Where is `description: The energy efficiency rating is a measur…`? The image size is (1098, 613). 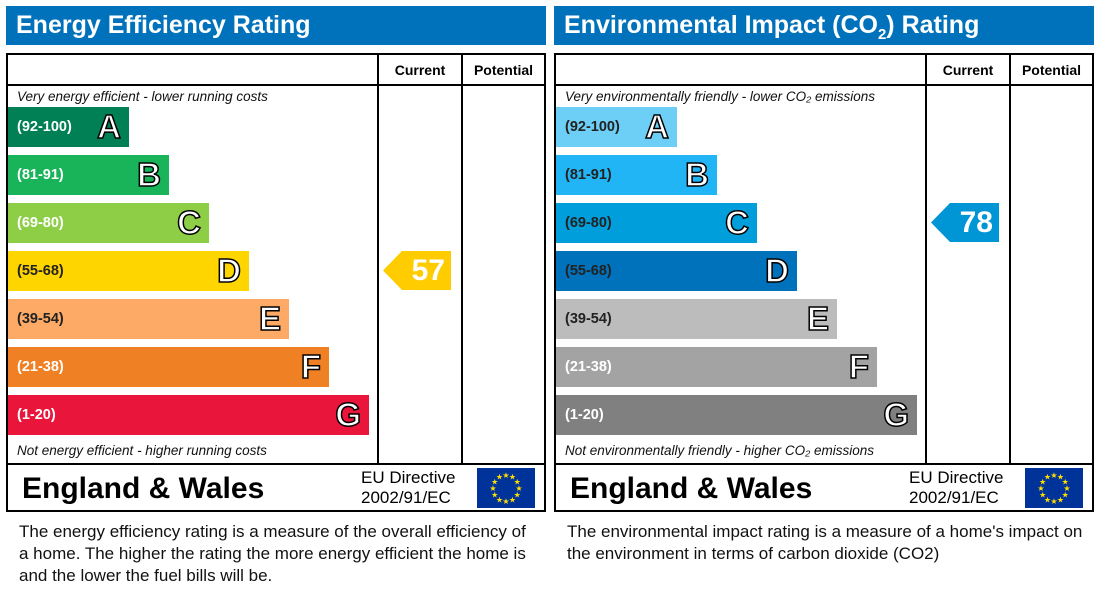 description: The energy efficiency rating is a measur… is located at coordinates (272, 553).